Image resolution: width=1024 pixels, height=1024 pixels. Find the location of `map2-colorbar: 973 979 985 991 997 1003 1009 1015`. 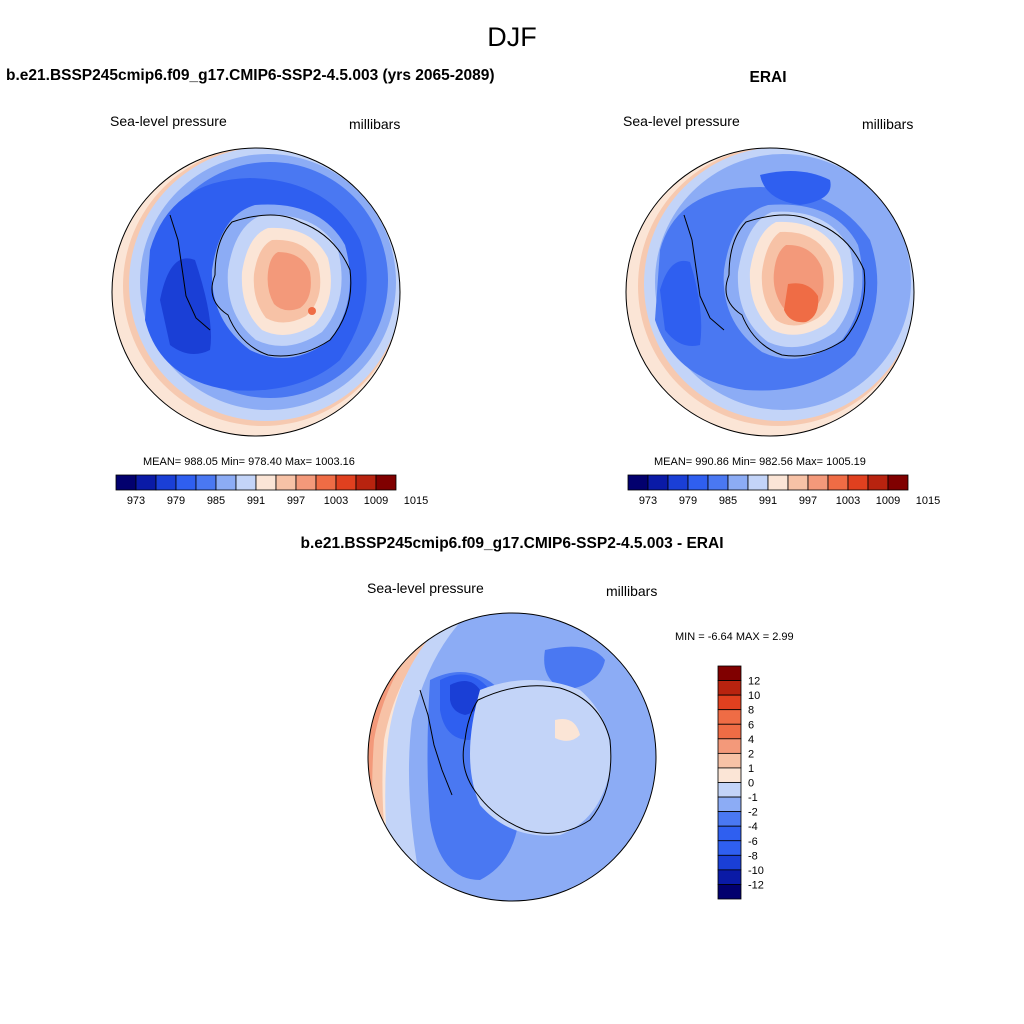

map2-colorbar: 973 979 985 991 997 1003 1009 1015 is located at coordinates (783, 490).